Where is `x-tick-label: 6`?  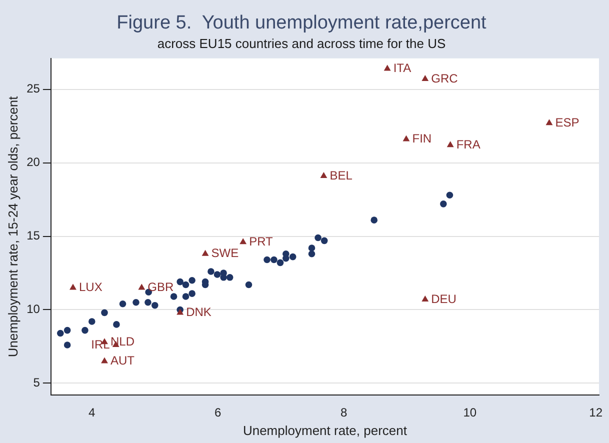 x-tick-label: 6 is located at coordinates (218, 413).